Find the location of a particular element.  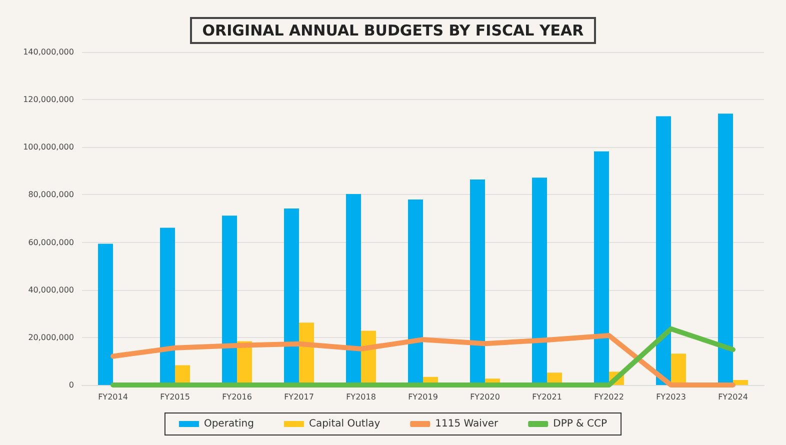

x-tick-label: FY2021 is located at coordinates (547, 397).